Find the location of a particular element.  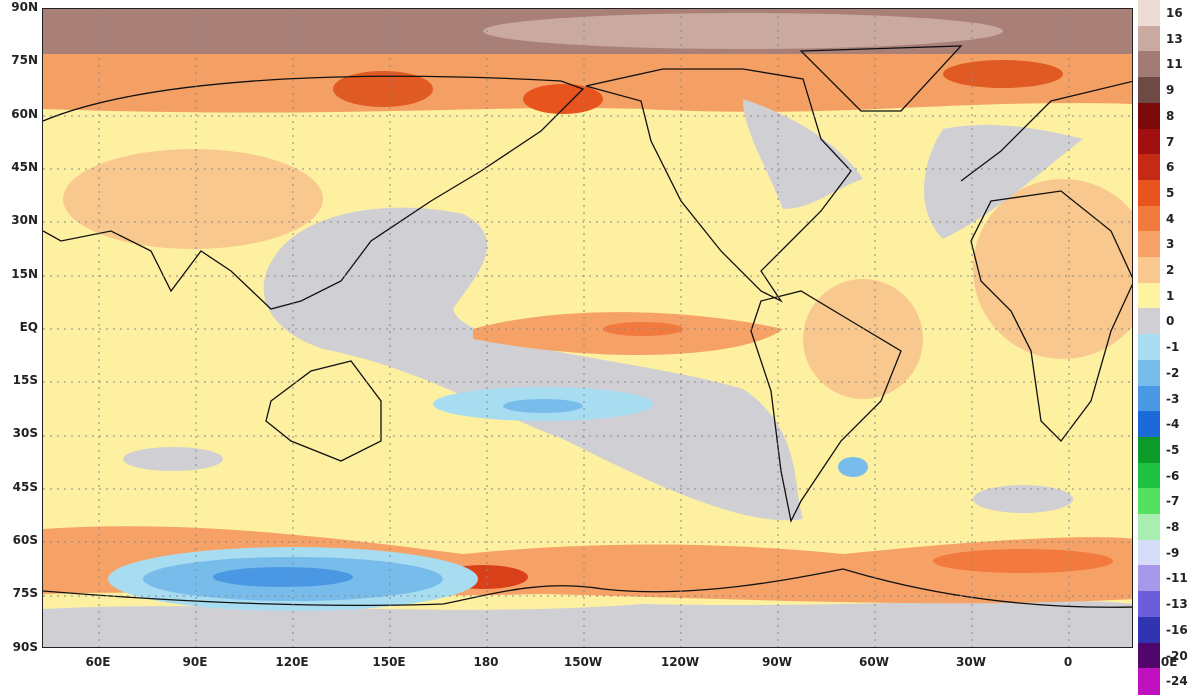

lon-label: 120E is located at coordinates (292, 662).